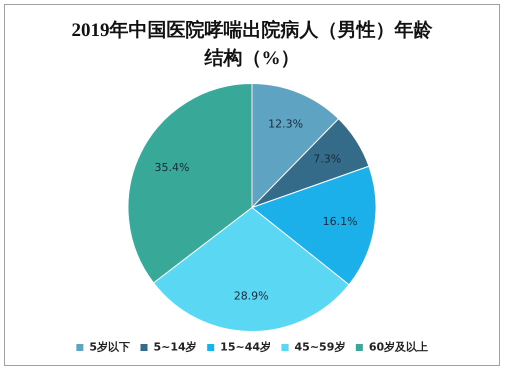 The image size is (505, 370). Describe the element at coordinates (251, 296) in the screenshot. I see `data-label: 28.9%` at that location.